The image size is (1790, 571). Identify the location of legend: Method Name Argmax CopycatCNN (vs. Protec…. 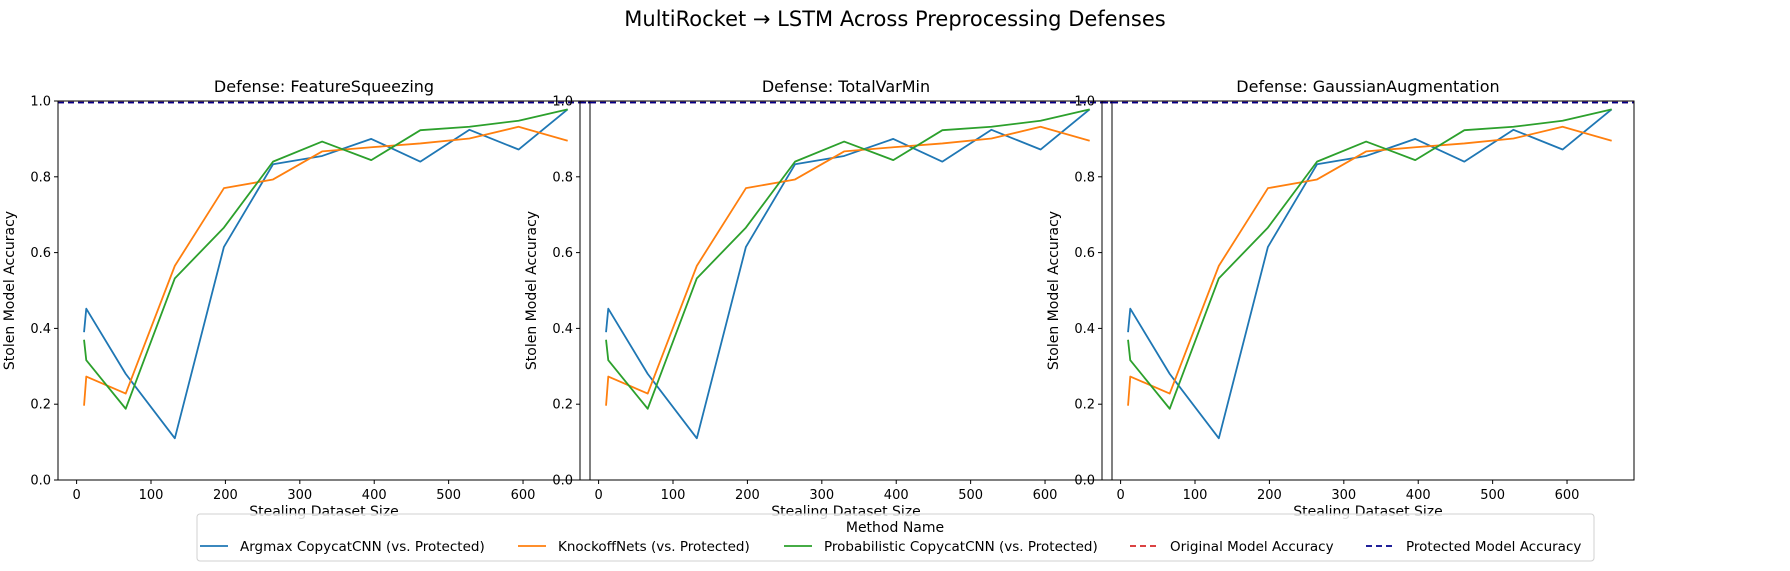
(895, 537).